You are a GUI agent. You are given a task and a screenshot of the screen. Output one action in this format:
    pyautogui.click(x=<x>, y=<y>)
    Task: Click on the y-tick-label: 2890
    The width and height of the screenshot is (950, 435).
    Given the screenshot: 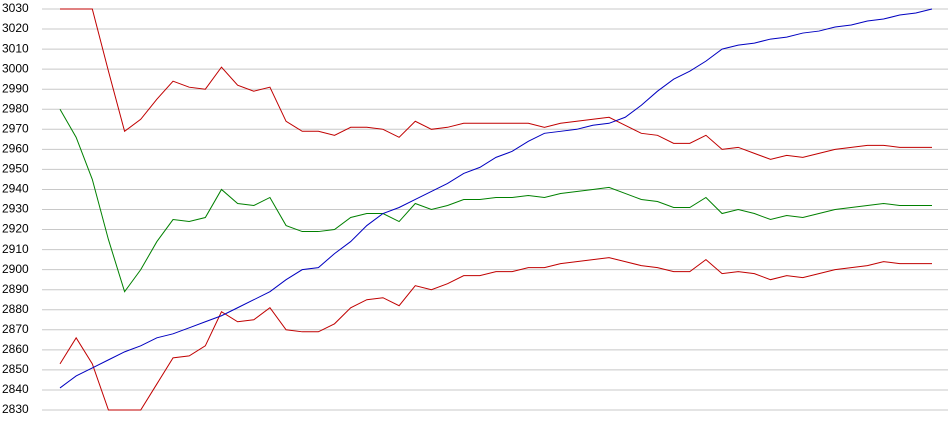 What is the action you would take?
    pyautogui.click(x=15, y=289)
    